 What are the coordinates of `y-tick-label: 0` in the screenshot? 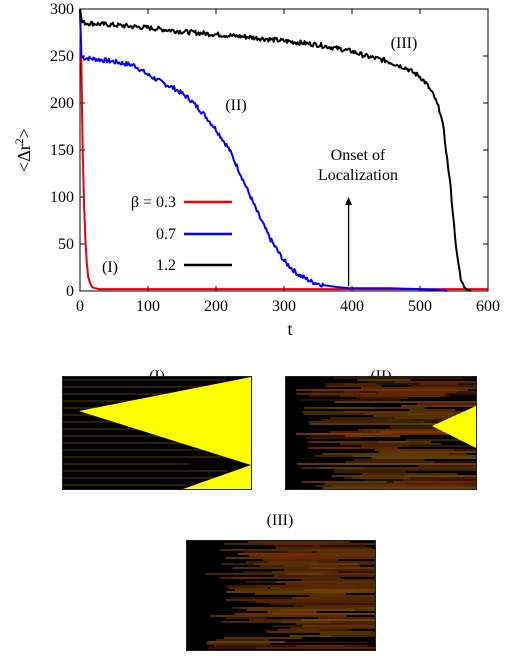 It's located at (70, 291).